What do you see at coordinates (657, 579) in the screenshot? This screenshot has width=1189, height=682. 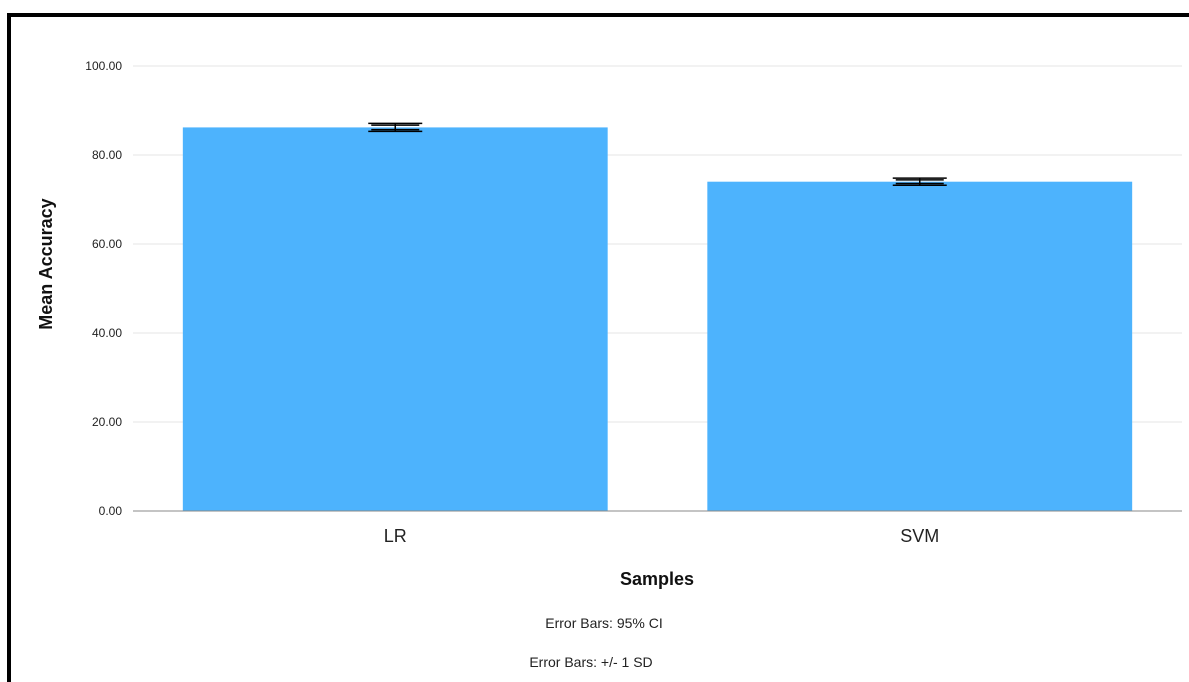 I see `x-axis-title: Samples` at bounding box center [657, 579].